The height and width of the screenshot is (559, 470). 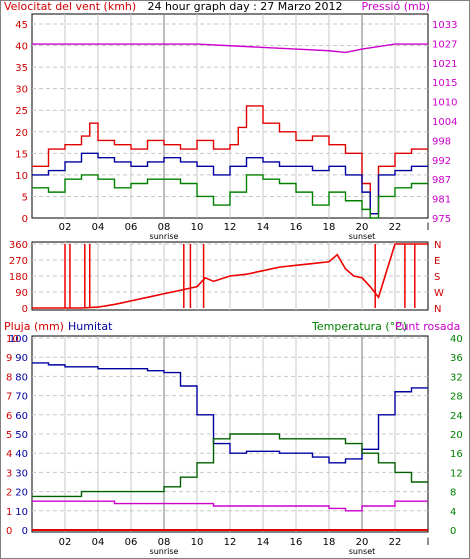 What do you see at coordinates (453, 493) in the screenshot?
I see `temperature-tick-label: 8` at bounding box center [453, 493].